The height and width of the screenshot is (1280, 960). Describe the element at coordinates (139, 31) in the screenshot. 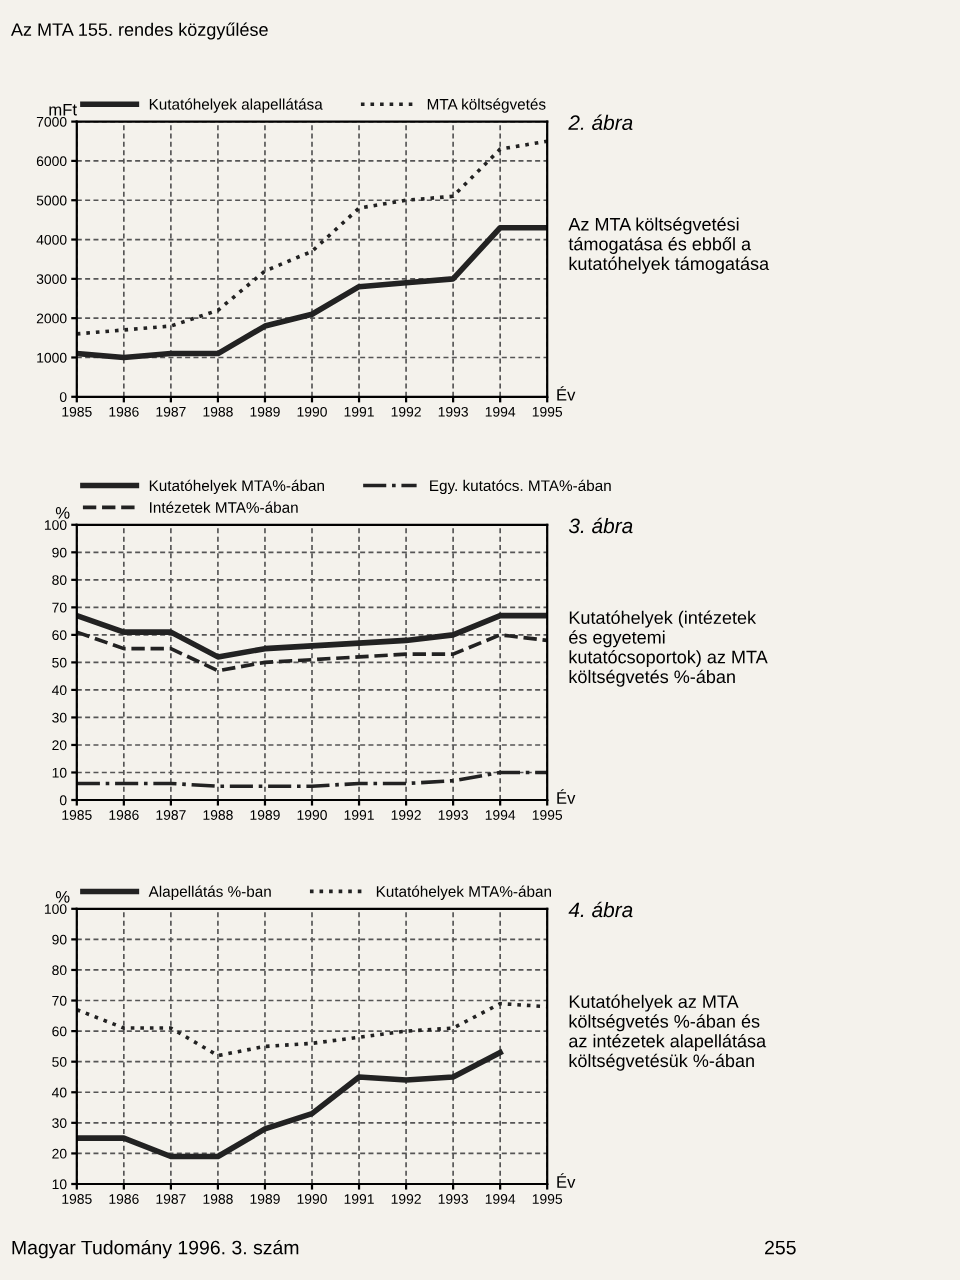

I see `text: Az MTA 155. rendes közgyűlése` at that location.